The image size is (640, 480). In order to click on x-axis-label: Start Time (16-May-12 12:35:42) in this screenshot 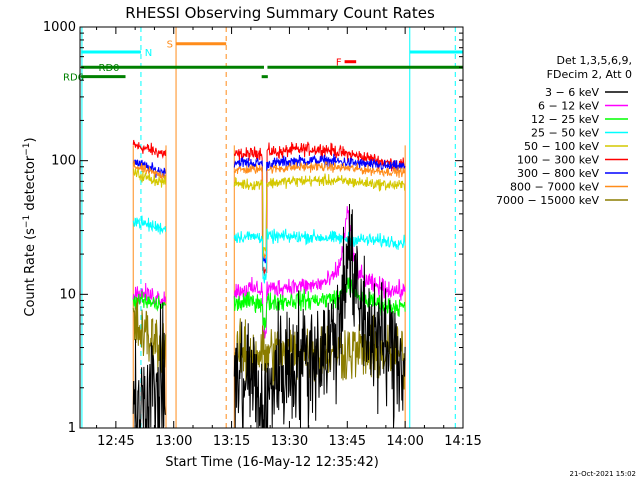, I will do `click(272, 462)`.